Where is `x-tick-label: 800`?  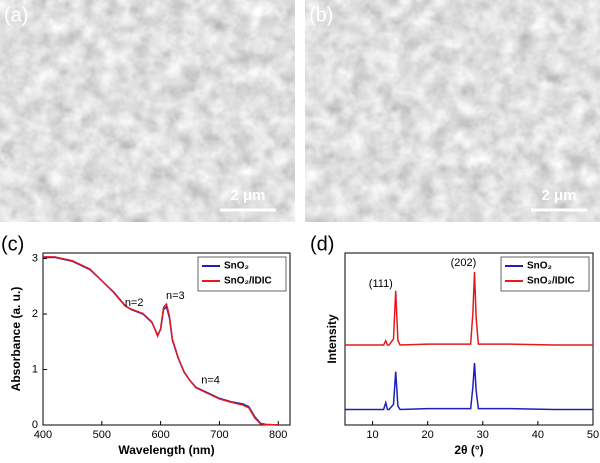
x-tick-label: 800 is located at coordinates (278, 435).